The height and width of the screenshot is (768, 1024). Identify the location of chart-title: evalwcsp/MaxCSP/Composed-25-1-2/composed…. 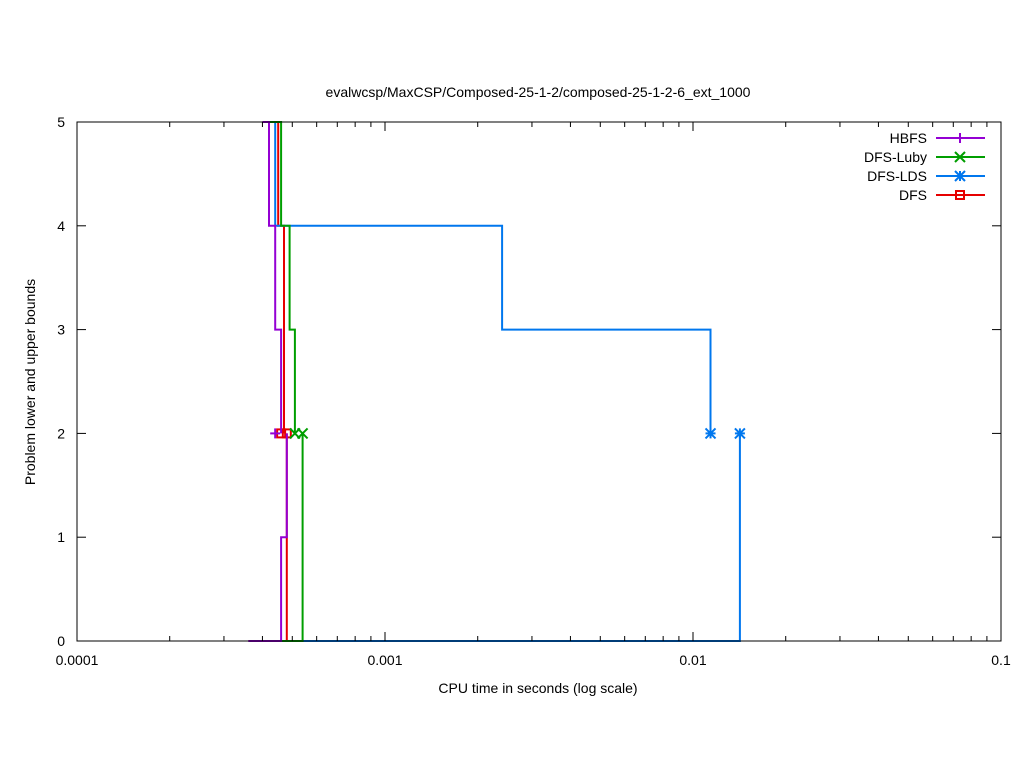
(538, 92).